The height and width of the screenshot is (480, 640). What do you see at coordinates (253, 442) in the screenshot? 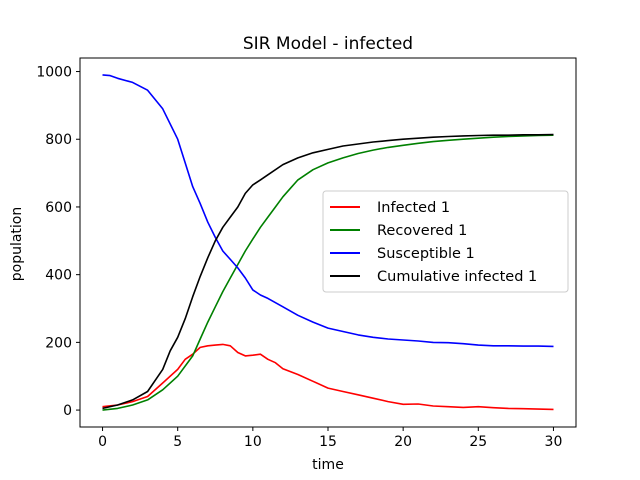
I see `x-tick-label: 10` at bounding box center [253, 442].